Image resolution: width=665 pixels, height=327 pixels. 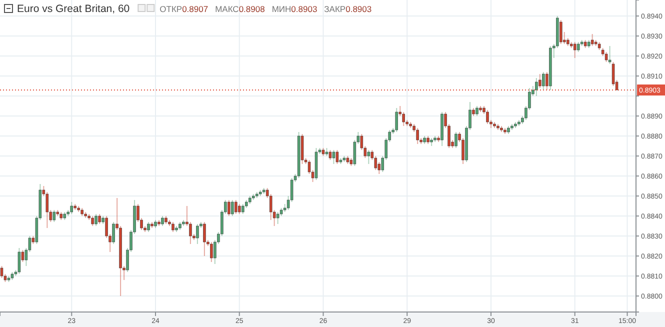 I want to click on annotation: МИН0.8903, so click(x=295, y=9).